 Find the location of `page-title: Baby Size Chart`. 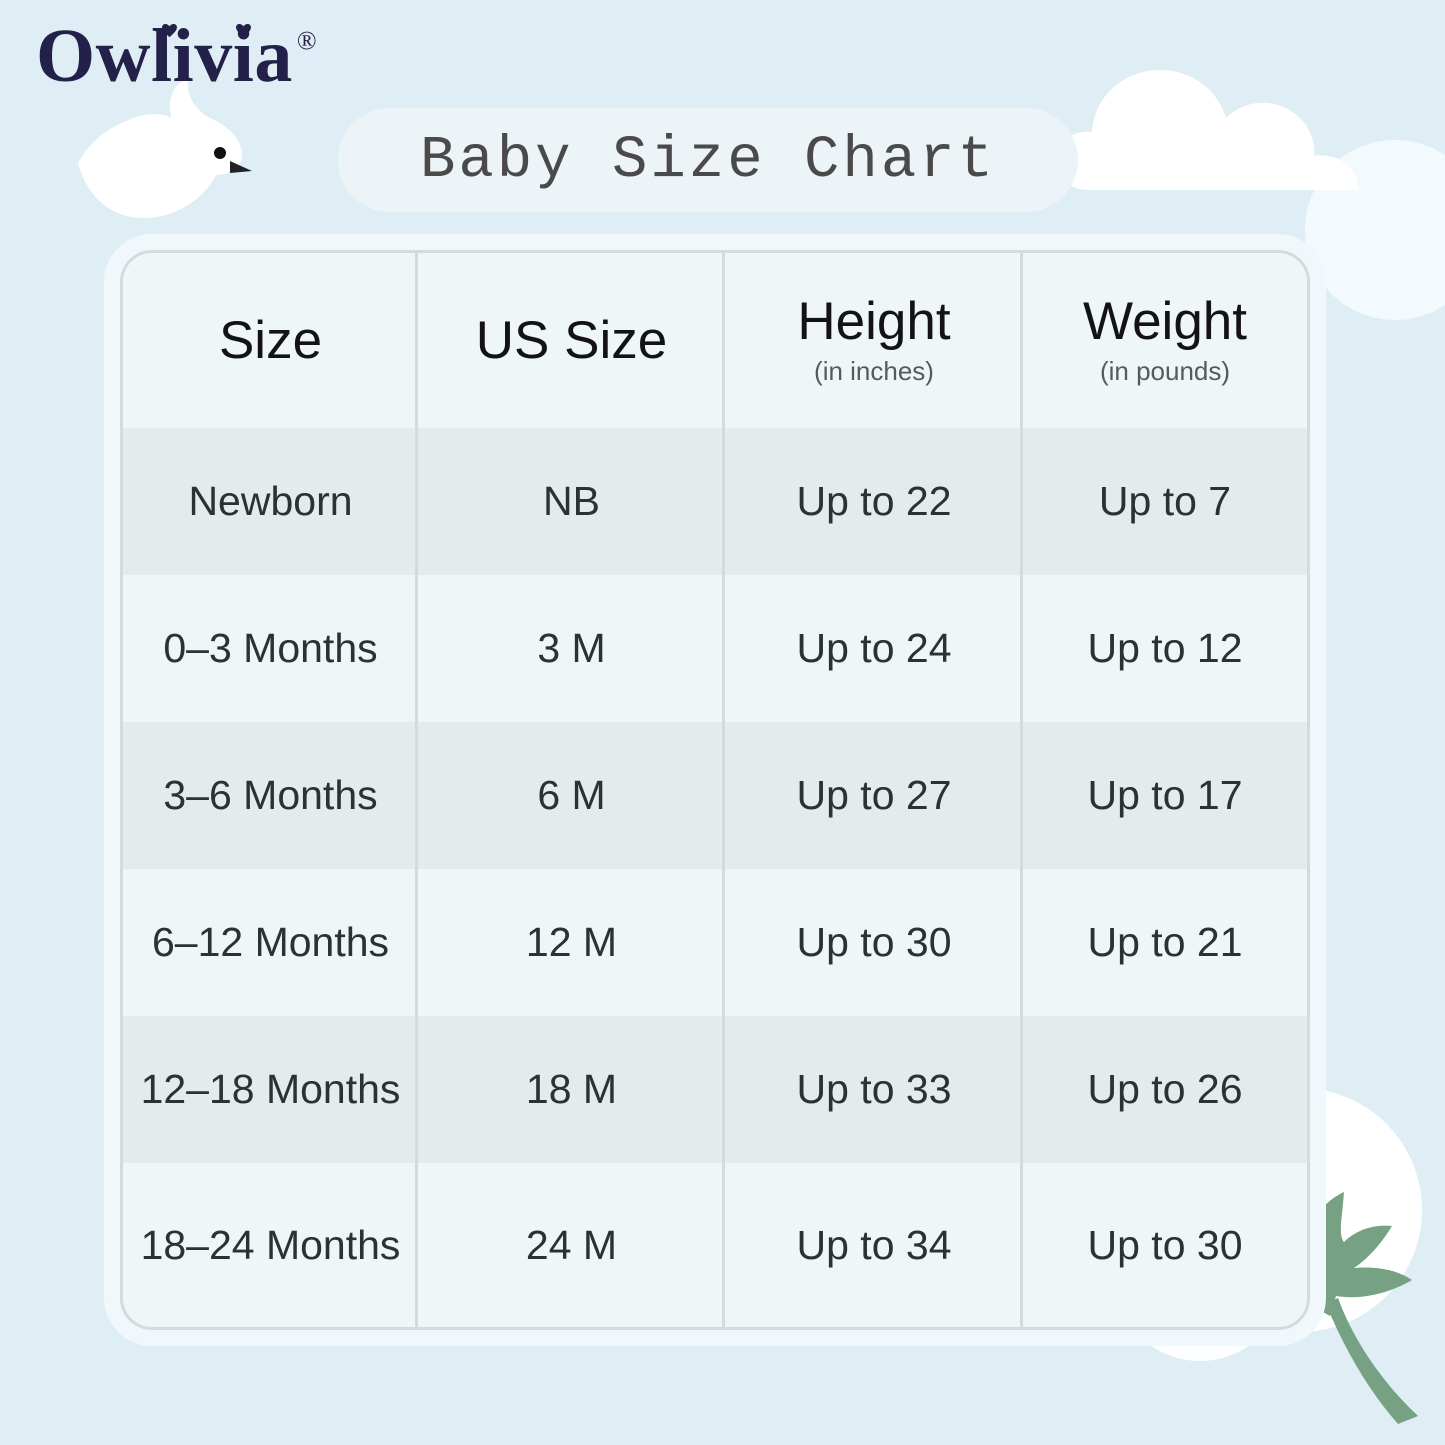

page-title: Baby Size Chart is located at coordinates (708, 160).